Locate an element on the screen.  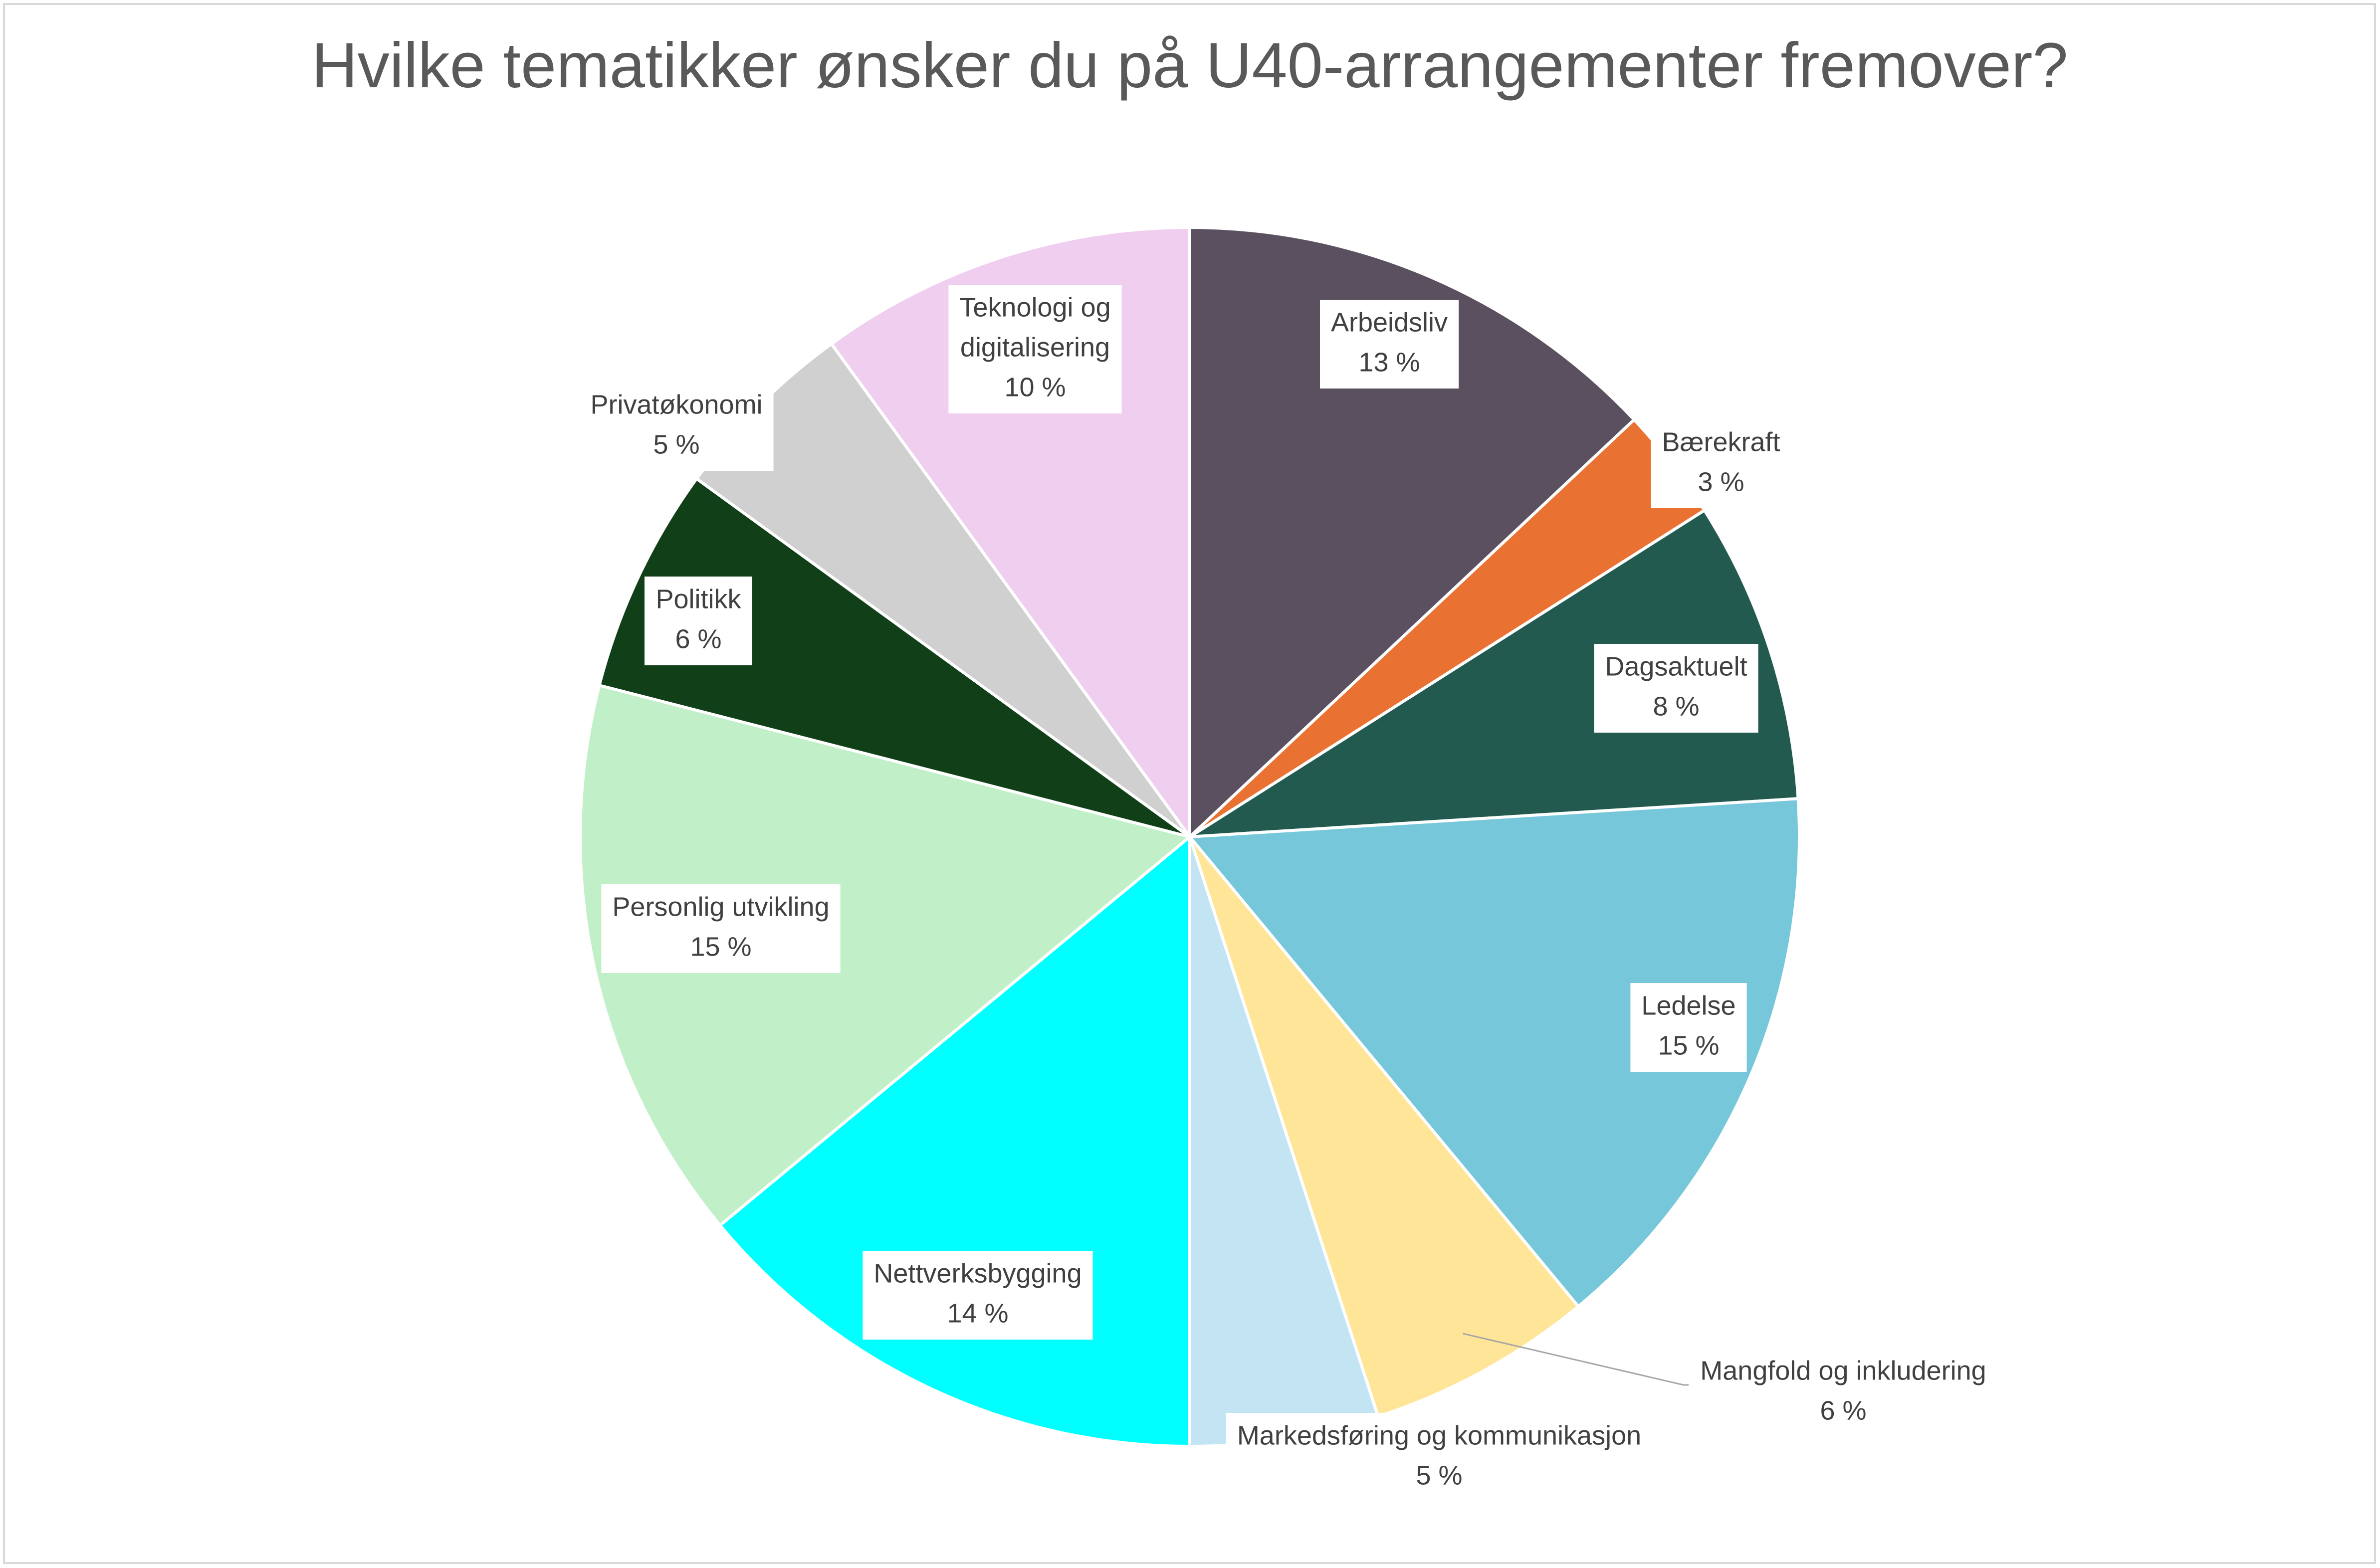
data-label-teknologi-og-digitalisering: Teknologi og digitalisering 10 % is located at coordinates (1035, 349).